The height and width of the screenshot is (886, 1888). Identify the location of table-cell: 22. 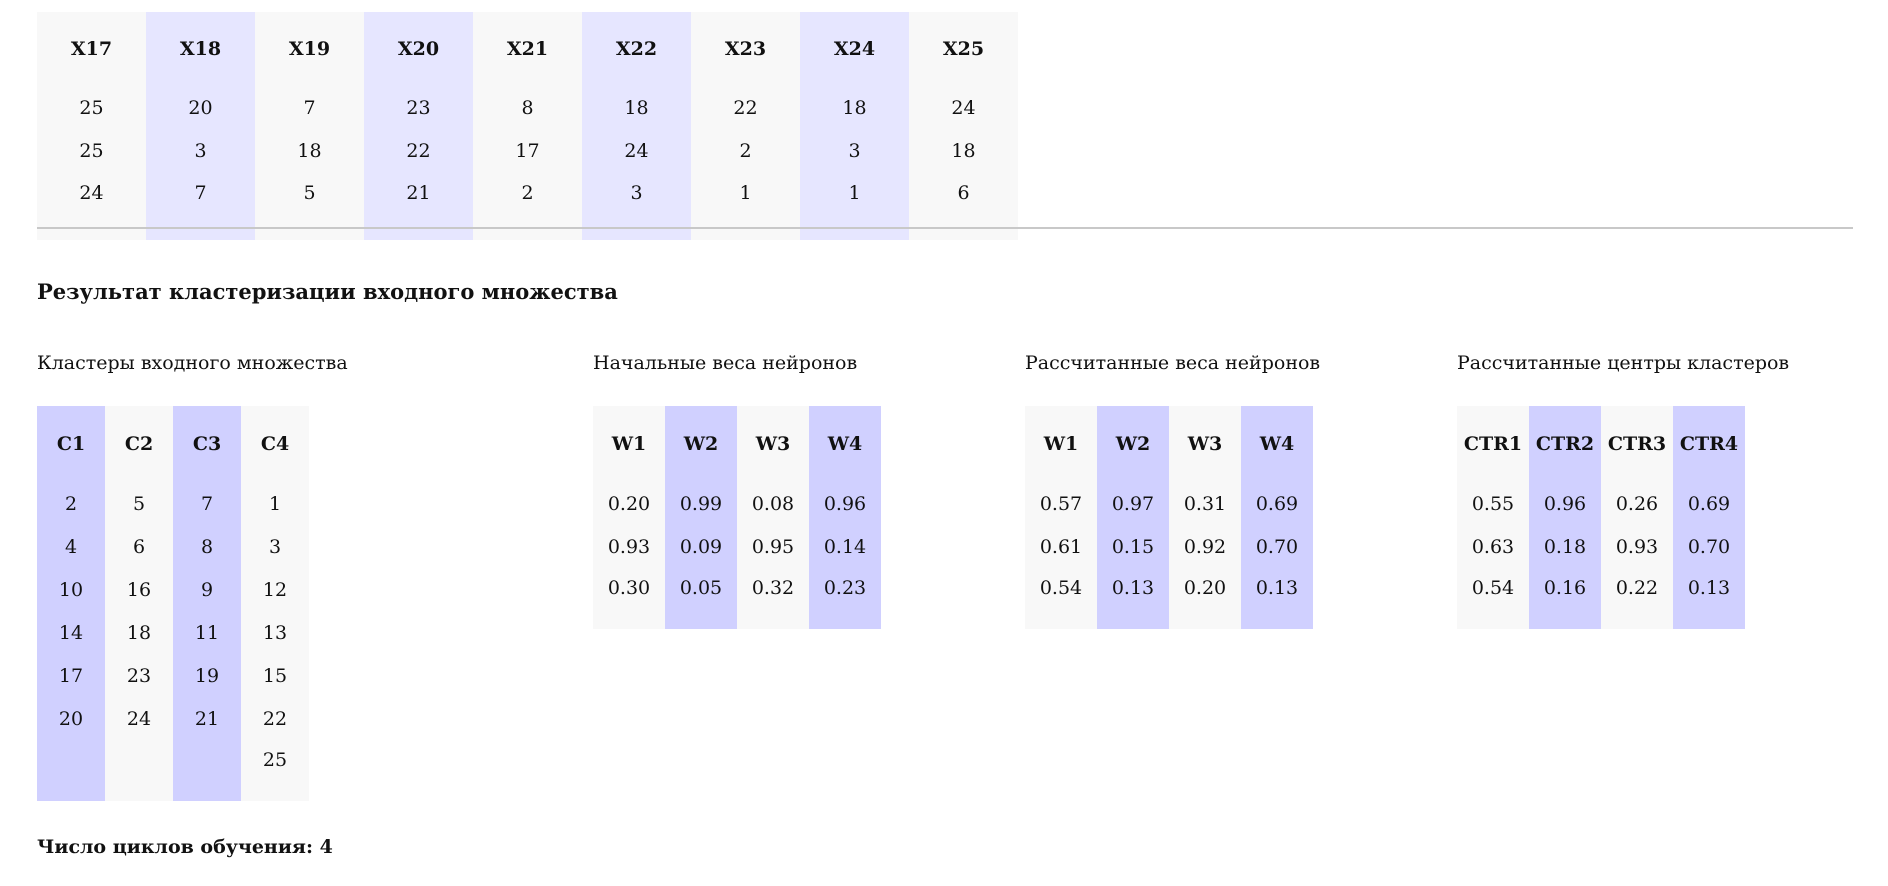
(418, 150).